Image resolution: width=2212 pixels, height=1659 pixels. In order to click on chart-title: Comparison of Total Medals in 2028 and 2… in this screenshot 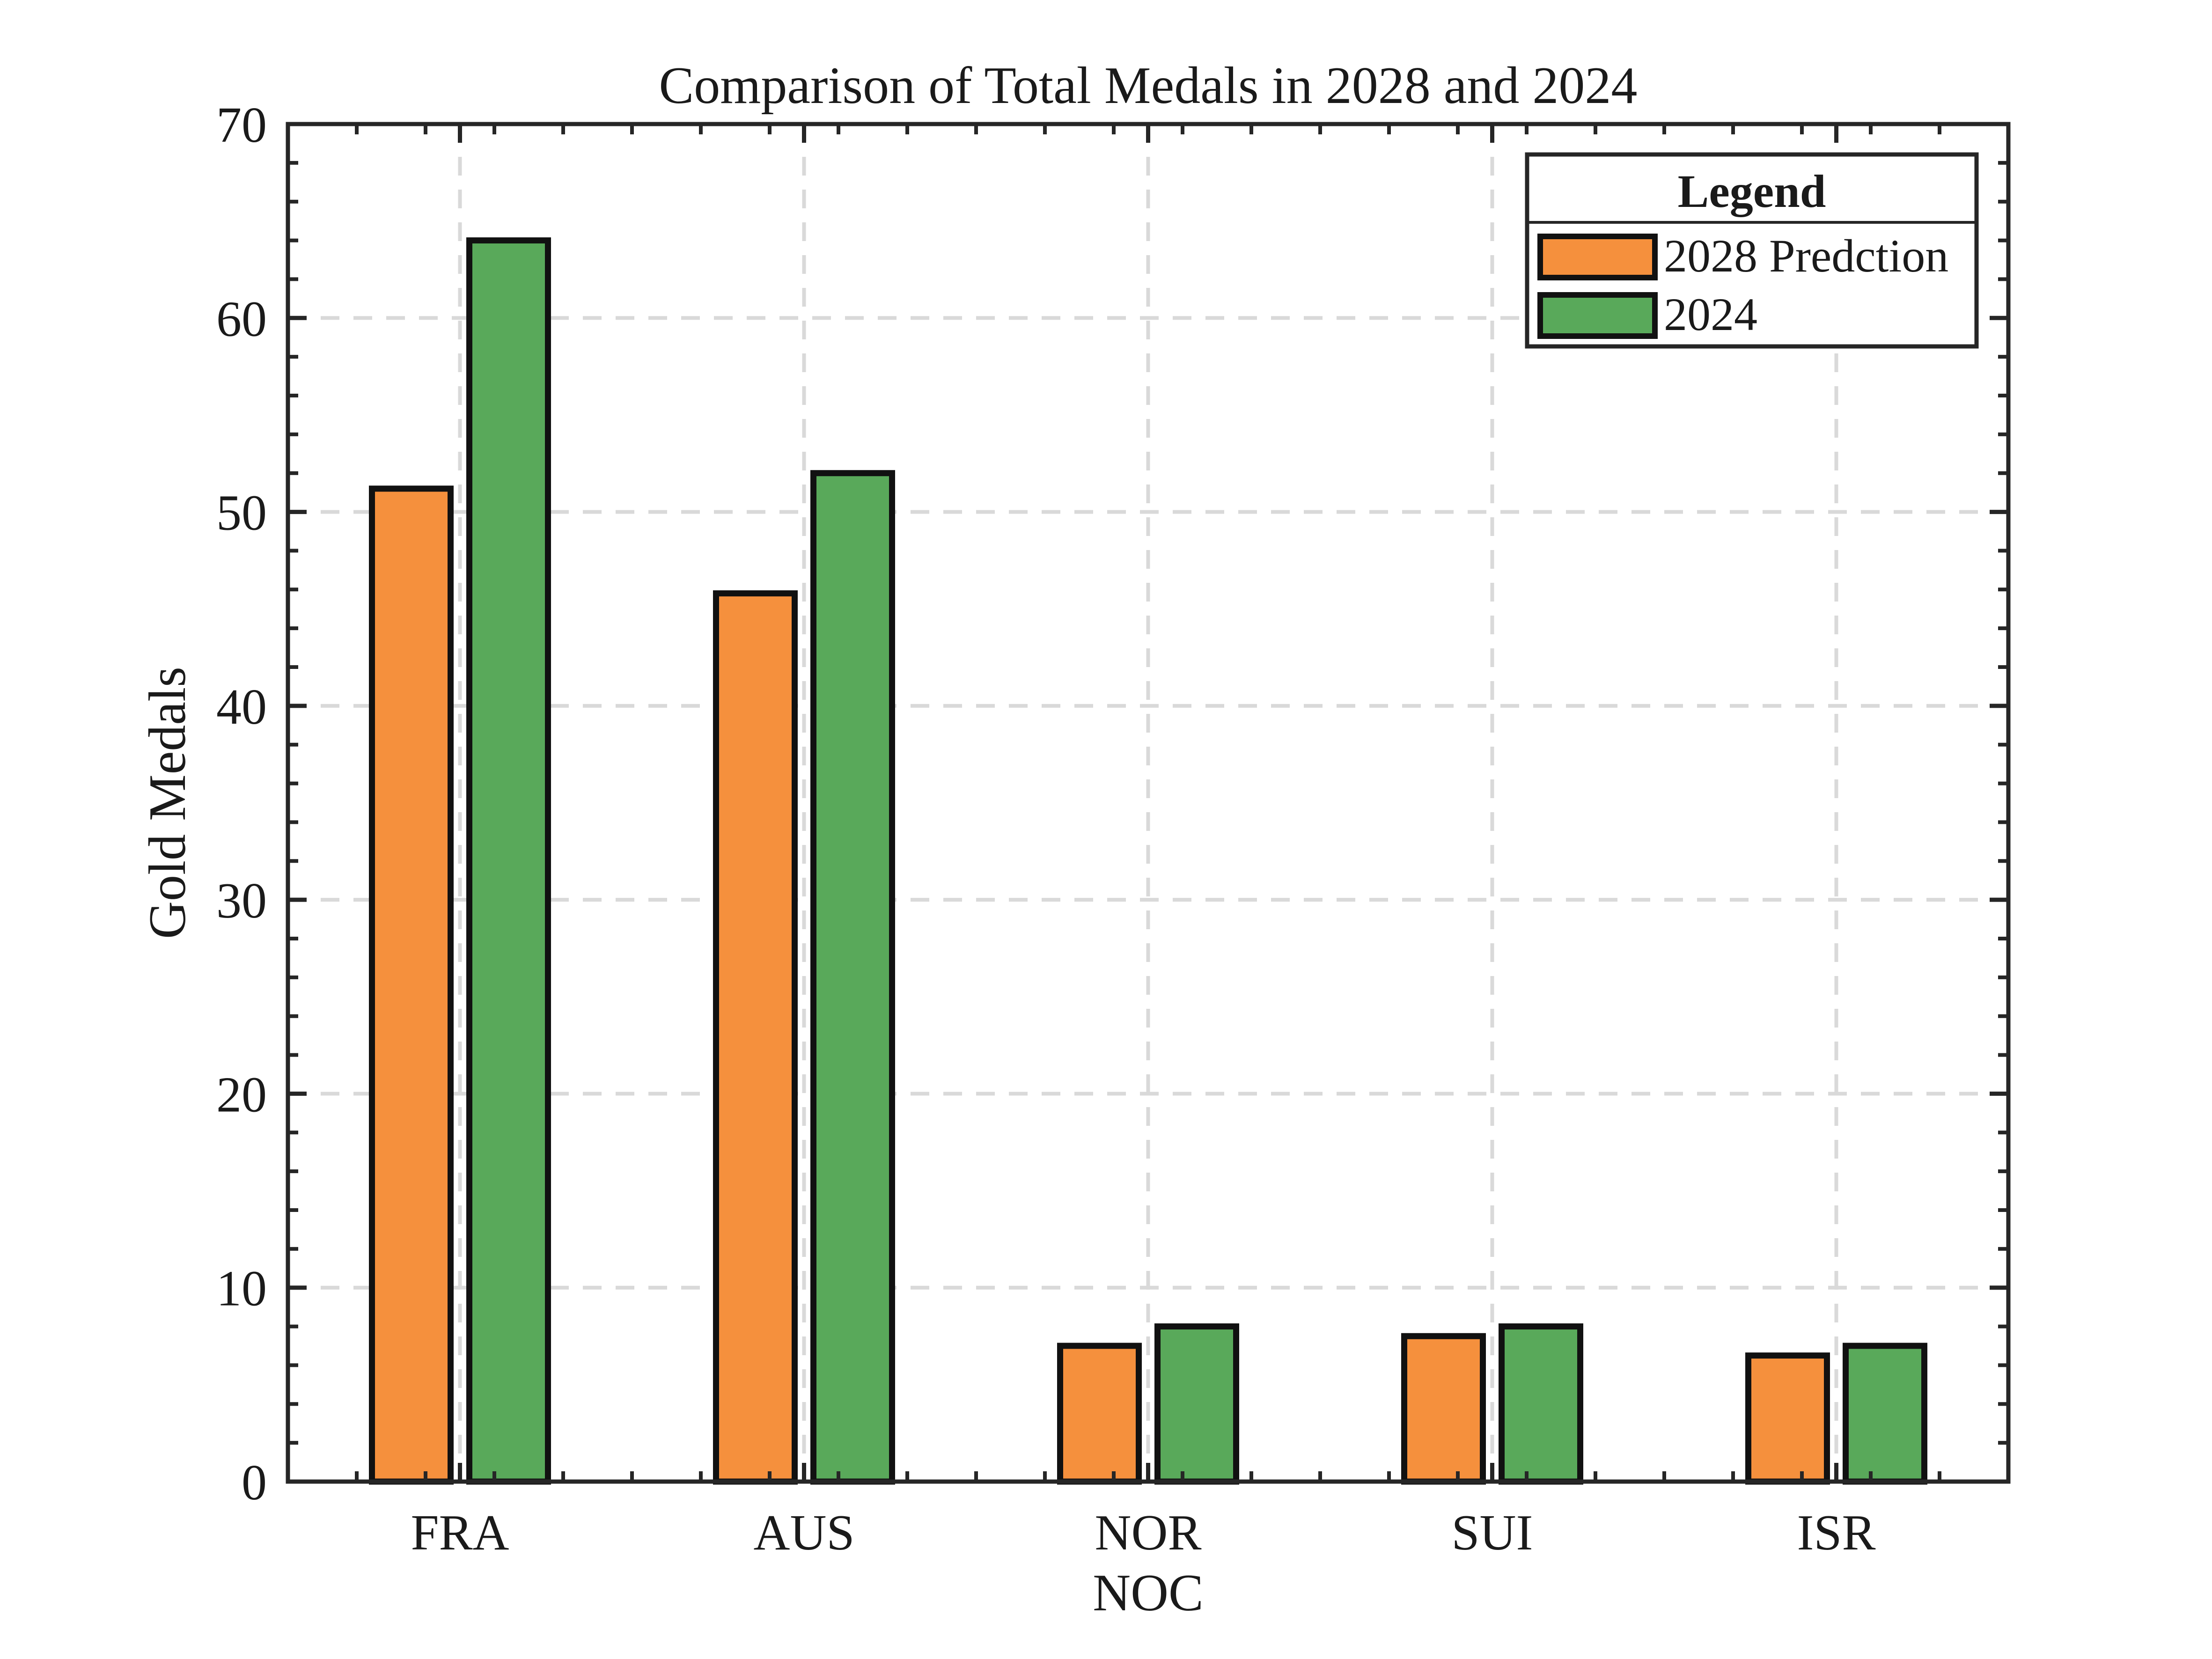, I will do `click(1148, 86)`.